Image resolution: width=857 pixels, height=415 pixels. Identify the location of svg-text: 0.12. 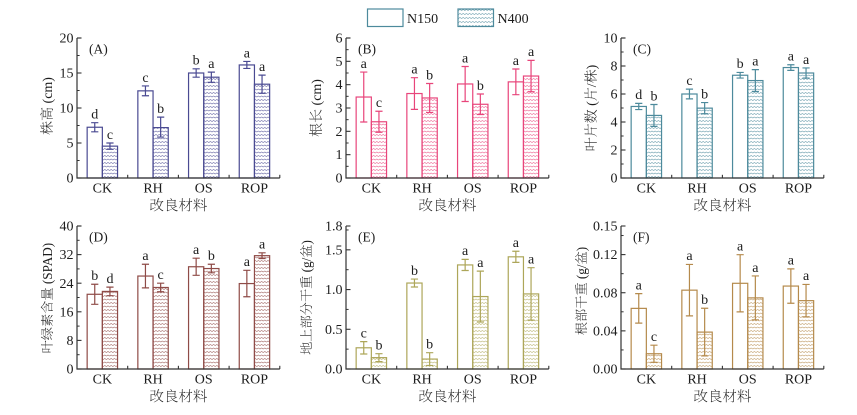
(605, 255).